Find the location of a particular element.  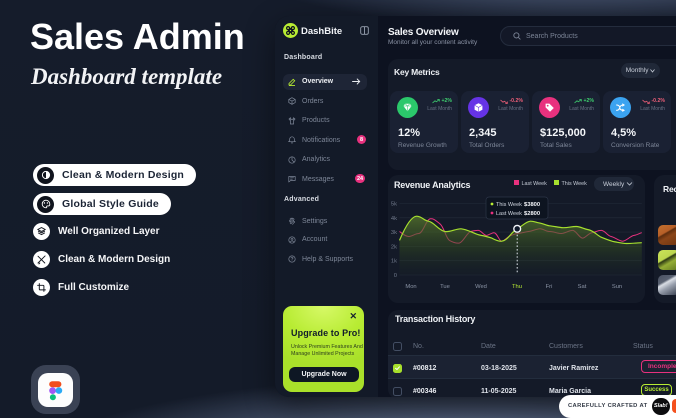

svg-text: 5k is located at coordinates (394, 205).